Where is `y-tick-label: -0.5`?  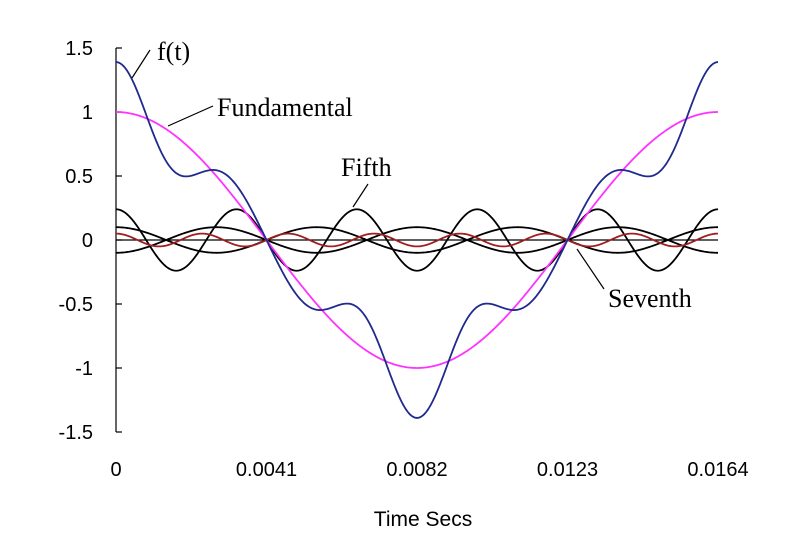 y-tick-label: -0.5 is located at coordinates (76, 305).